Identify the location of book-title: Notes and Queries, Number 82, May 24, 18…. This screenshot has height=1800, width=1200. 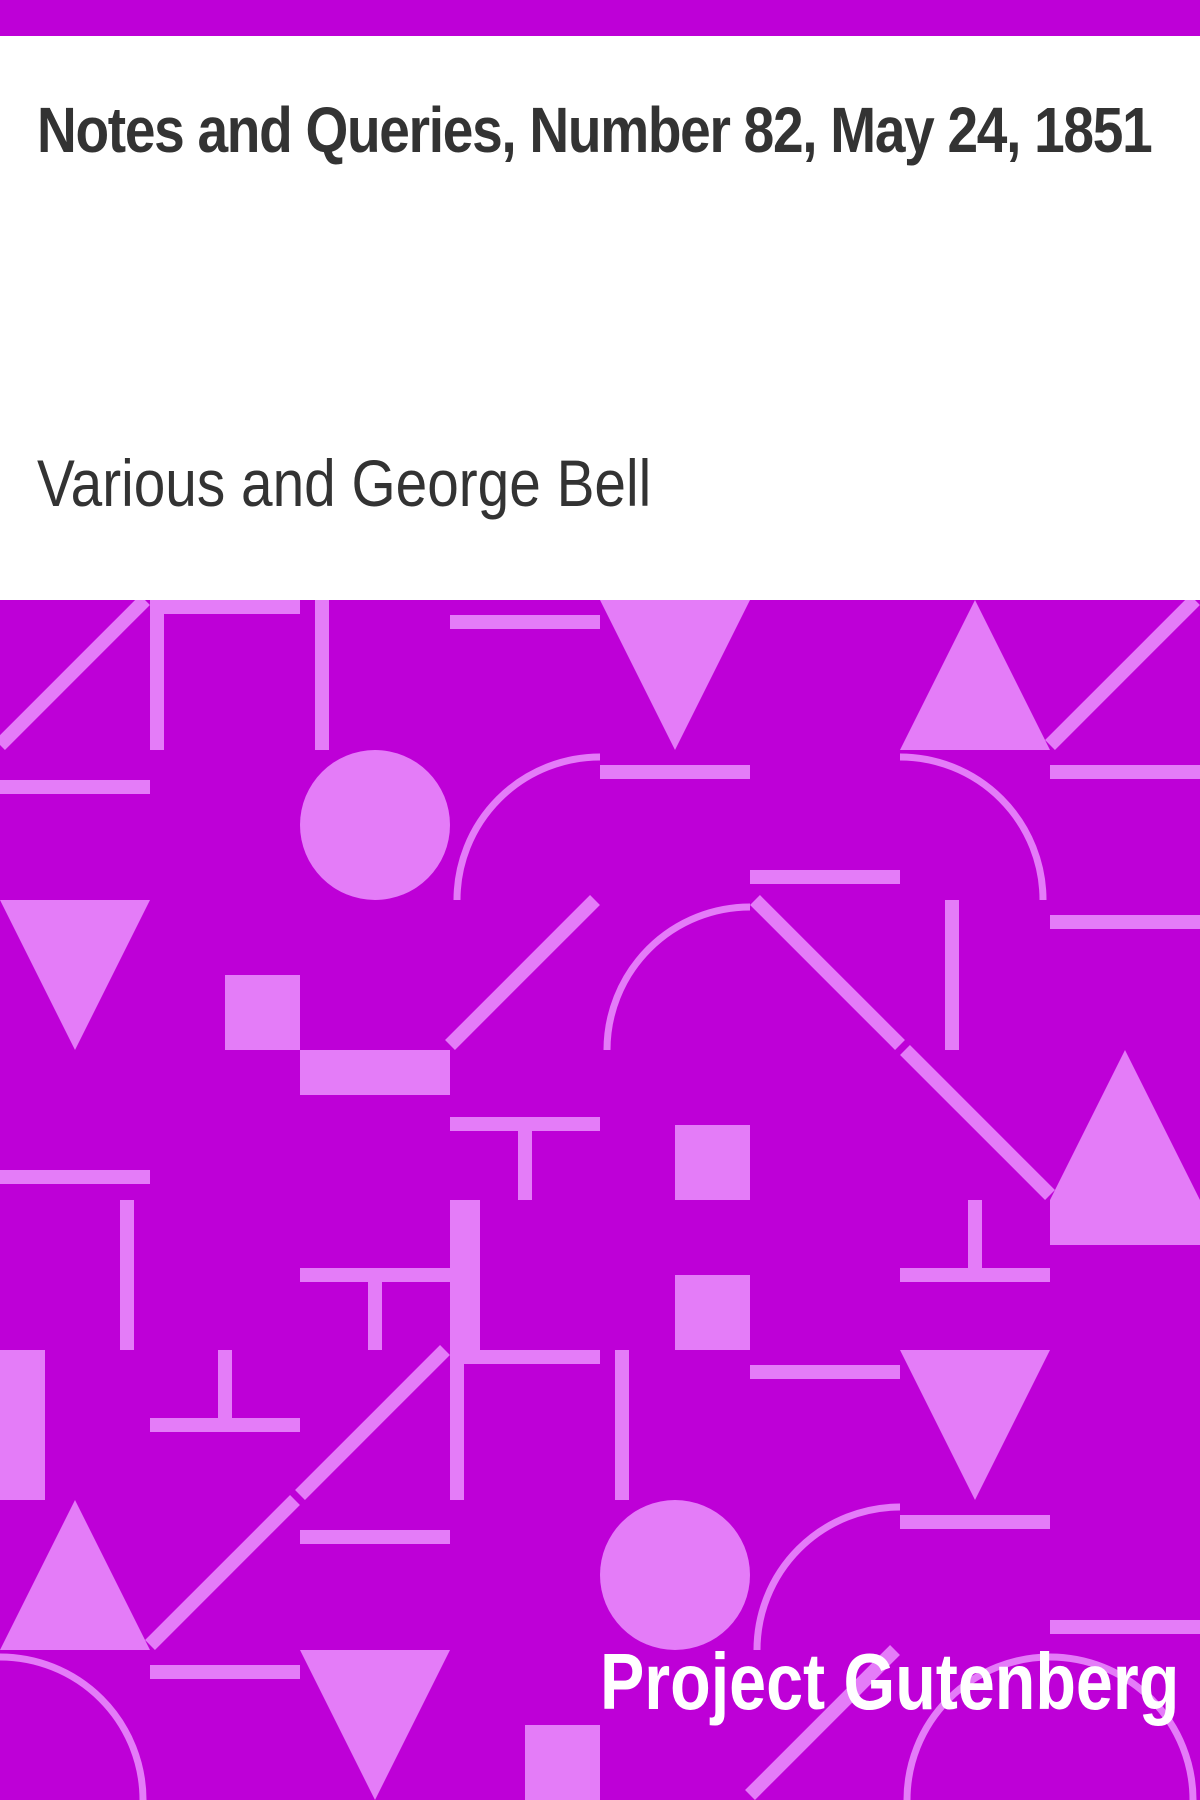
(595, 130).